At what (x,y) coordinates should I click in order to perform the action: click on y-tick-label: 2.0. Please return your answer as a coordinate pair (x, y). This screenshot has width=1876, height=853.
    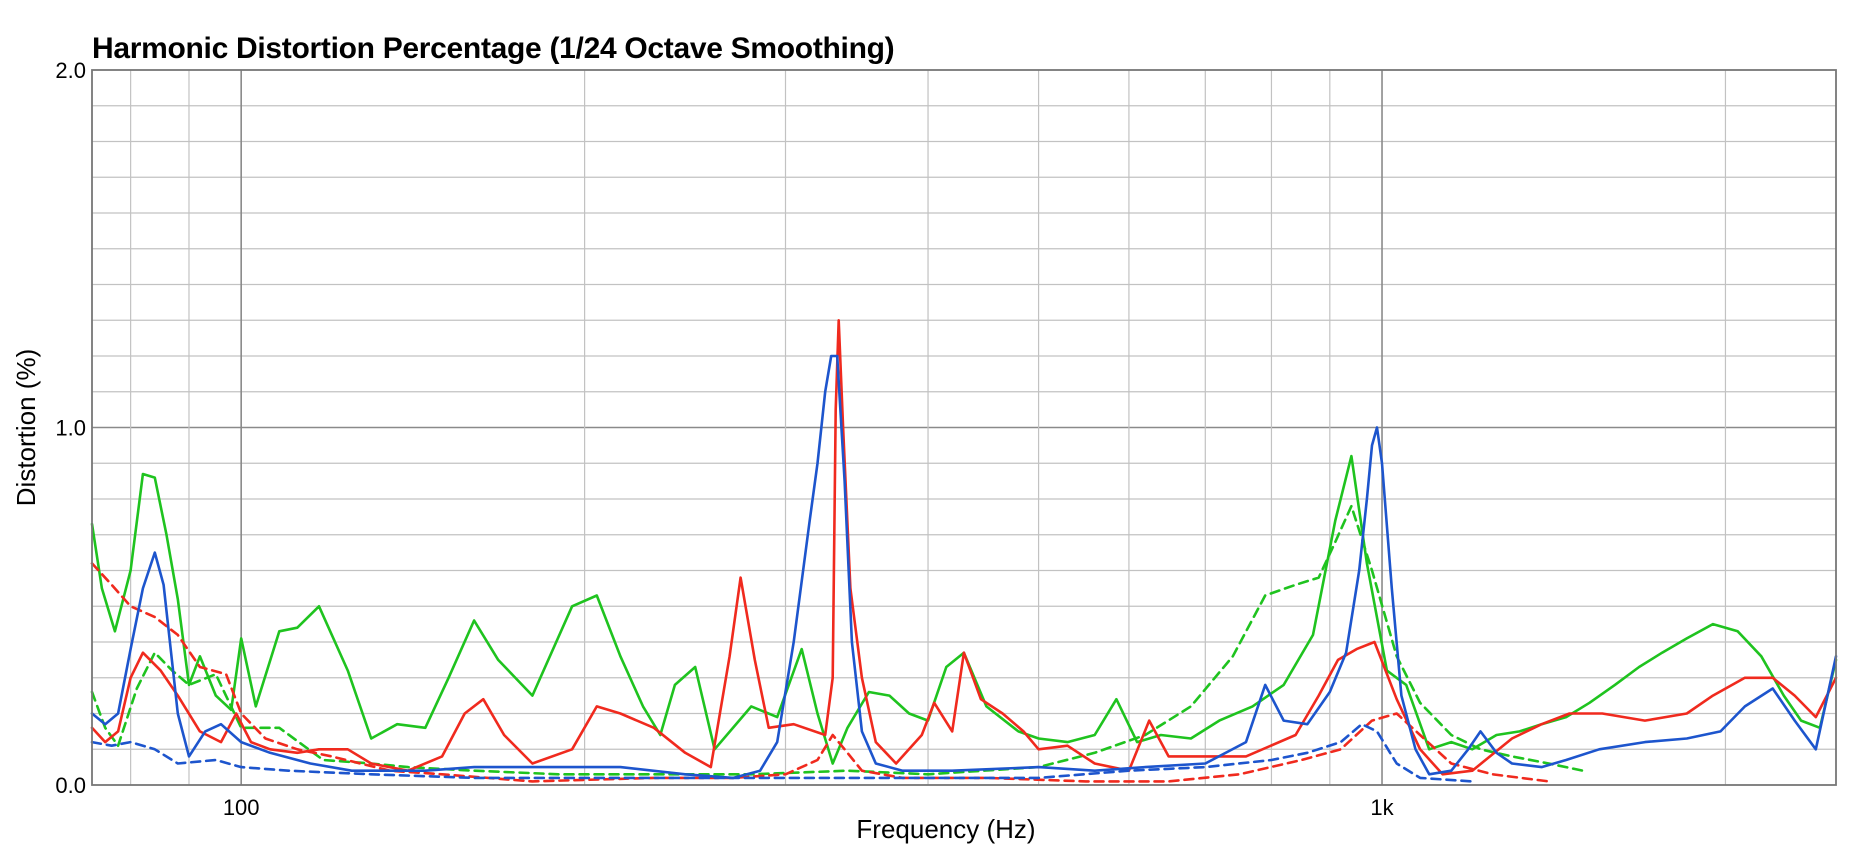
    Looking at the image, I should click on (70, 70).